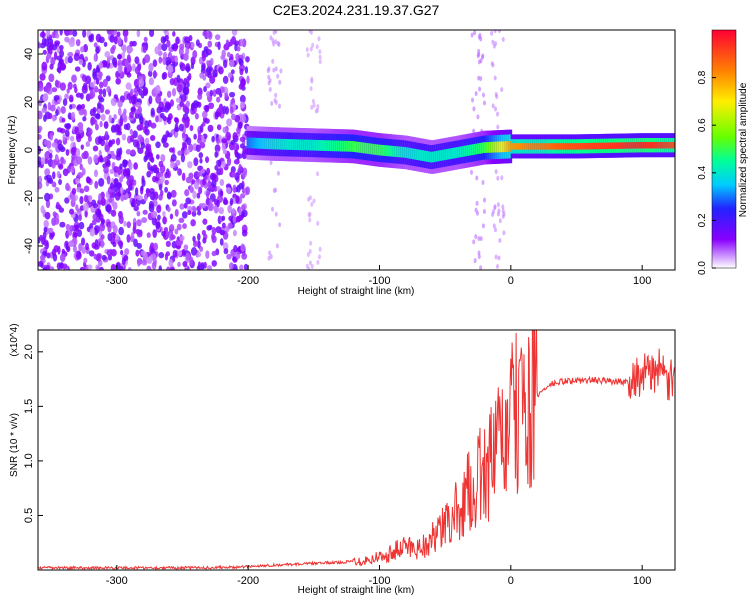 The image size is (750, 600). I want to click on figure-title: C2E3.2024.231.19.37.G27, so click(356, 10).